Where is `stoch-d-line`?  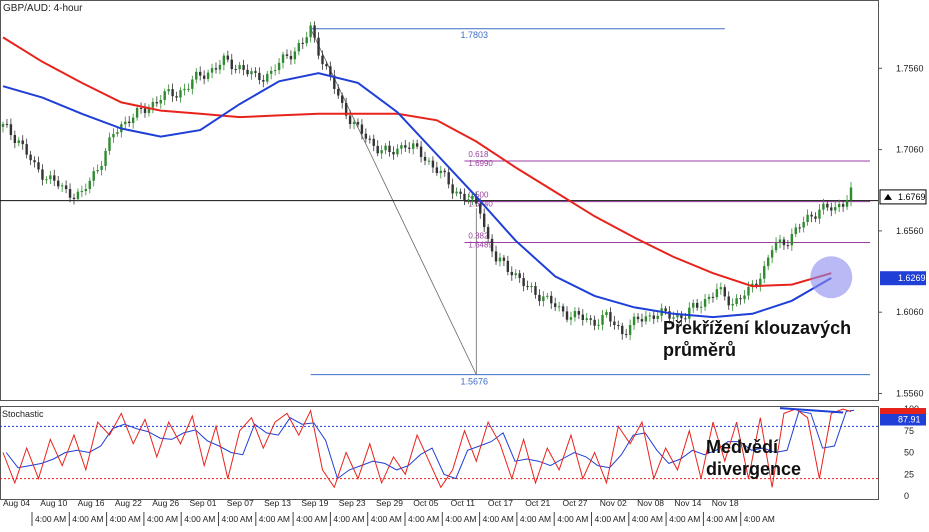 stoch-d-line is located at coordinates (430, 444).